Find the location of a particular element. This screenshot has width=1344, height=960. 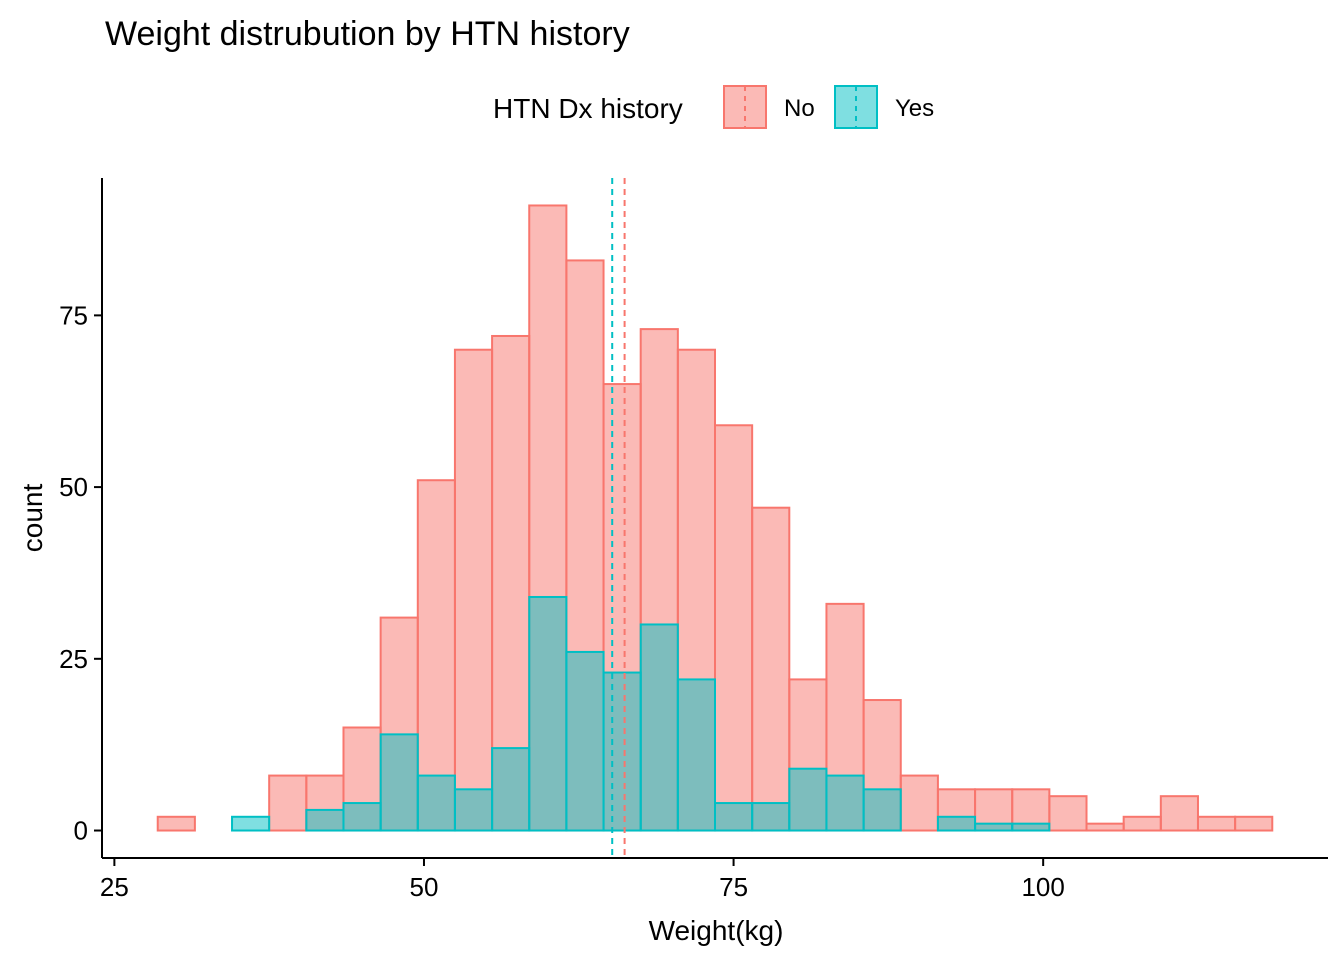

chart-title: Weight distrubution by HTN history is located at coordinates (367, 34).